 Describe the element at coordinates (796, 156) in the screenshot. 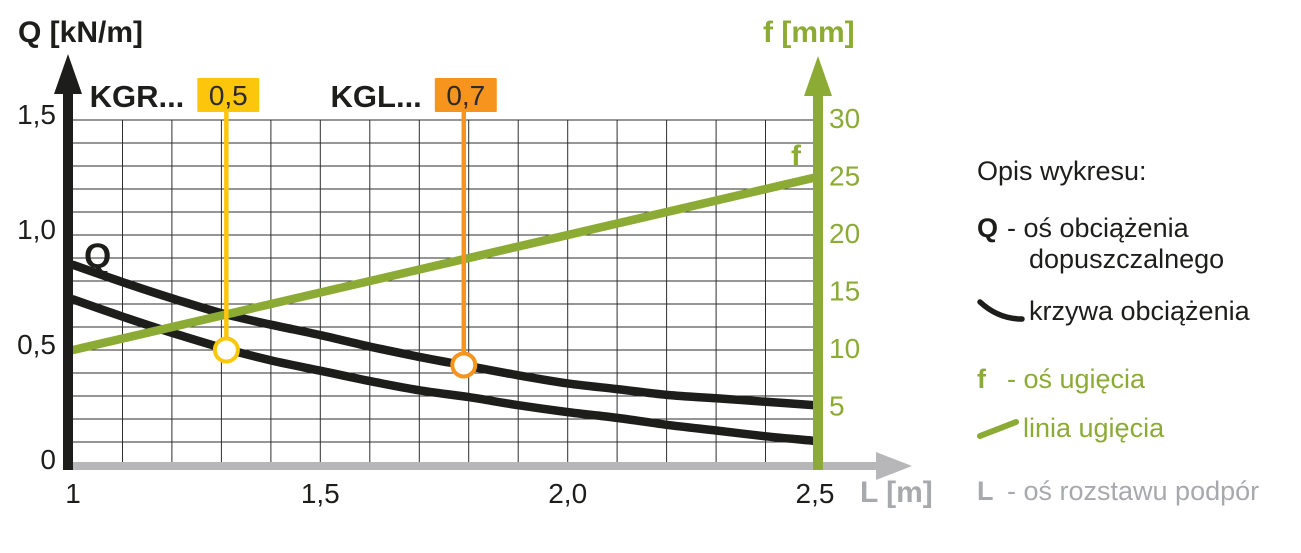

I see `f-line-inline-label: f` at that location.